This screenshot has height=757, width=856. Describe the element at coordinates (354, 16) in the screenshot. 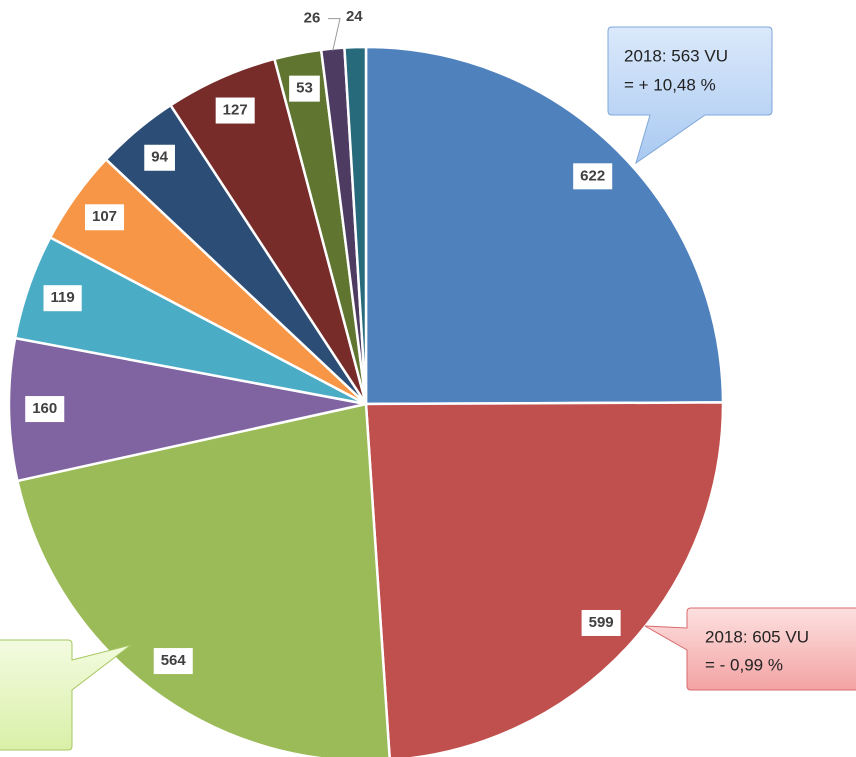

I see `data-label: 24` at that location.